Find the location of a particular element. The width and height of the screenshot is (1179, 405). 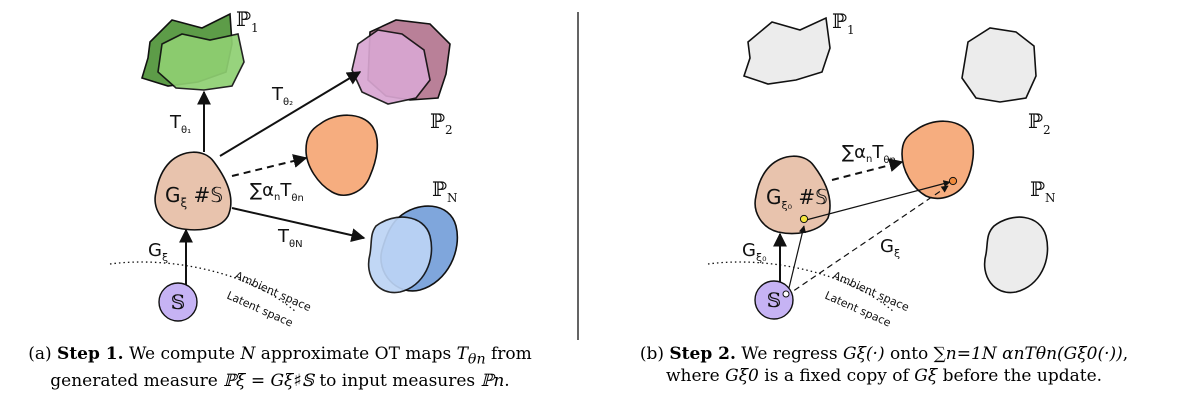

caption-a-text5: . is located at coordinates (507, 381).